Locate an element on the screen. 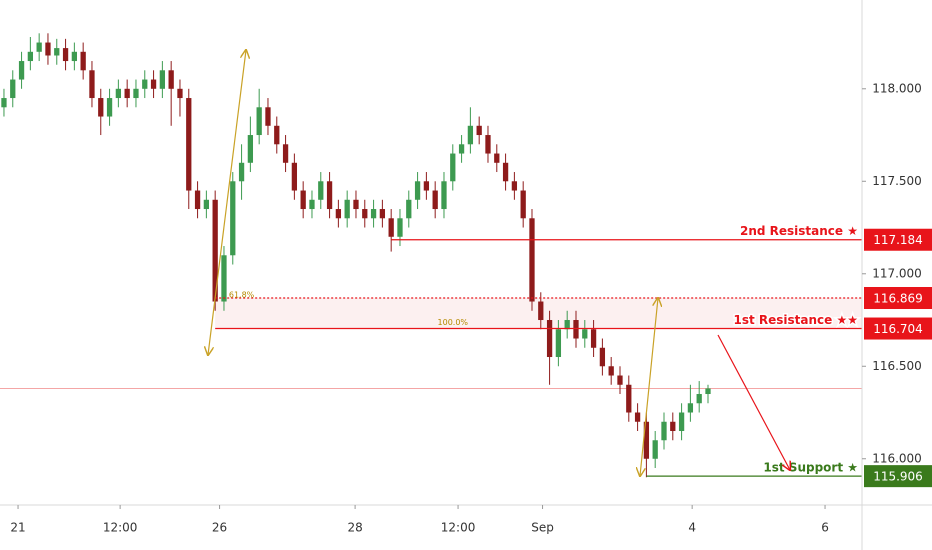  price-tag-label: 116.869 is located at coordinates (898, 299).